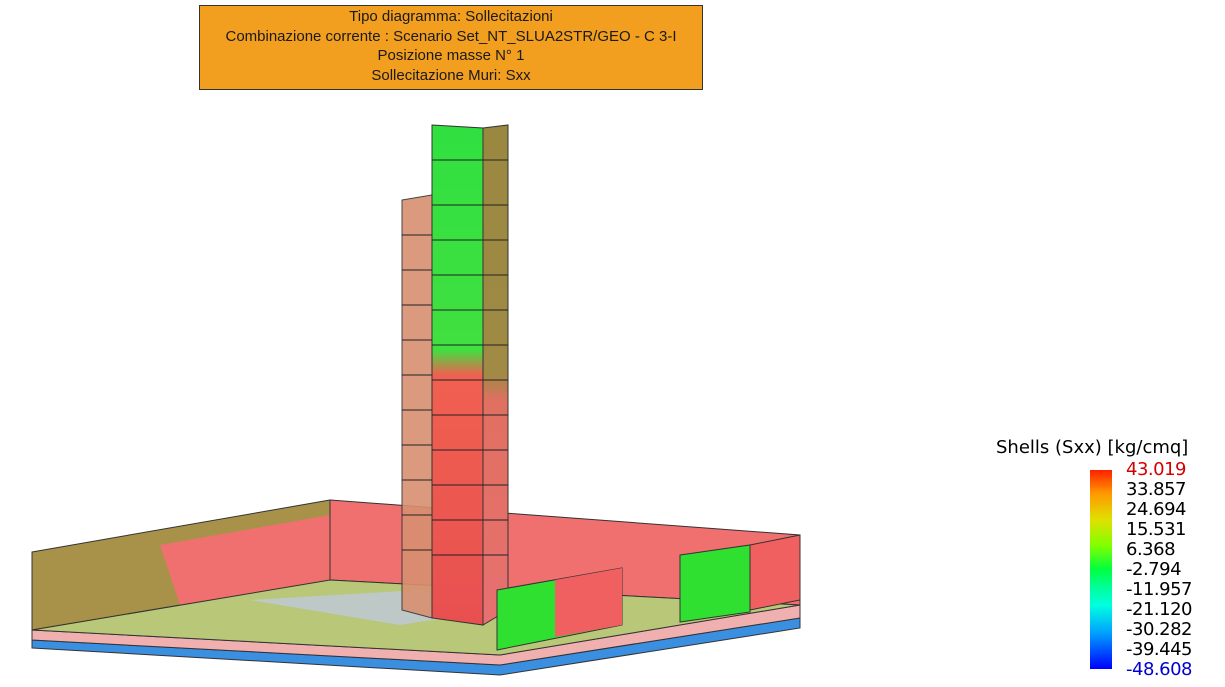 The image size is (1225, 687). Describe the element at coordinates (451, 55) in the screenshot. I see `info-line: Posizione masse N° 1` at that location.